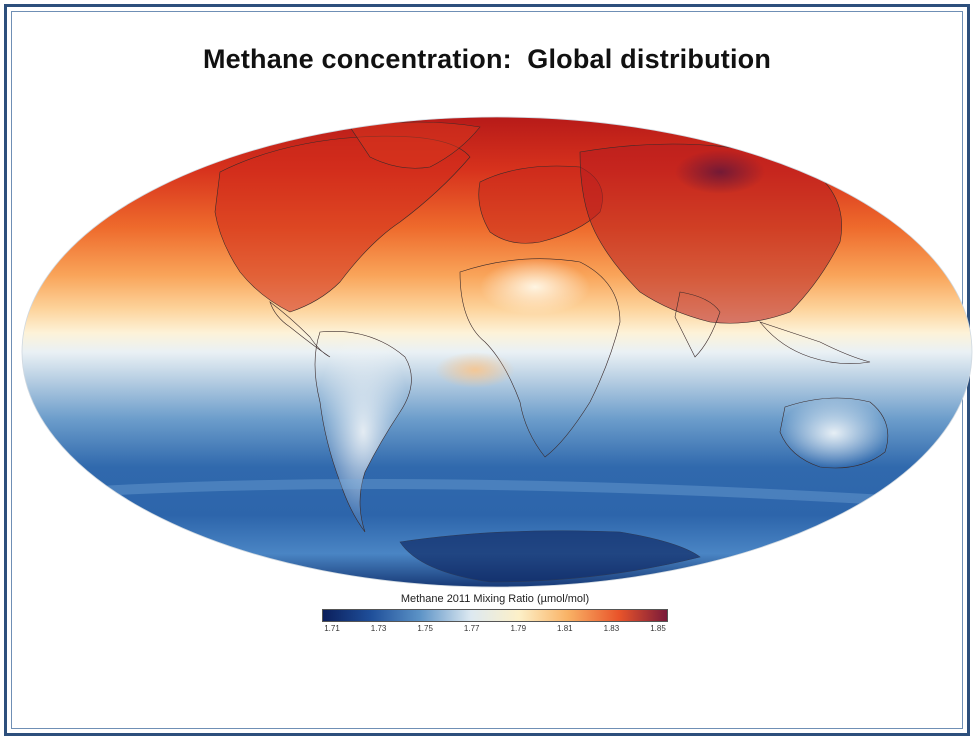 The width and height of the screenshot is (974, 740). I want to click on africa, so click(540, 358).